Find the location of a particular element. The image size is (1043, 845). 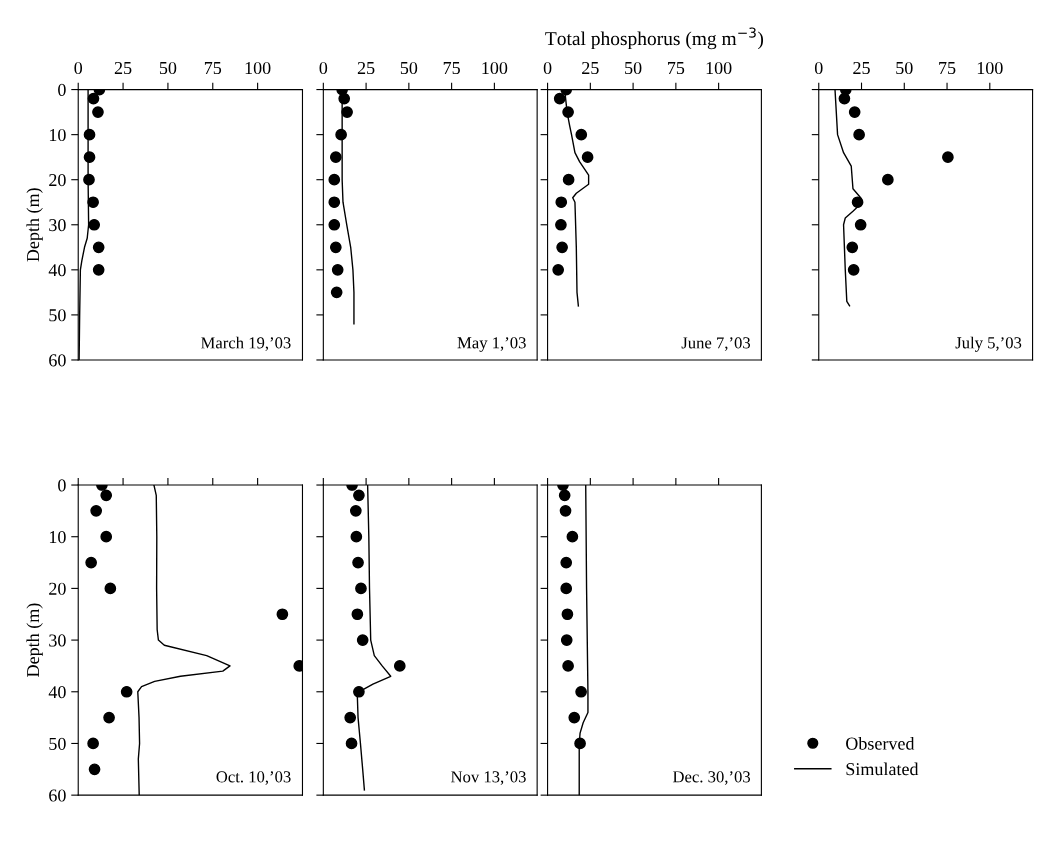

annotation: Dec. 30,’03 is located at coordinates (711, 778).